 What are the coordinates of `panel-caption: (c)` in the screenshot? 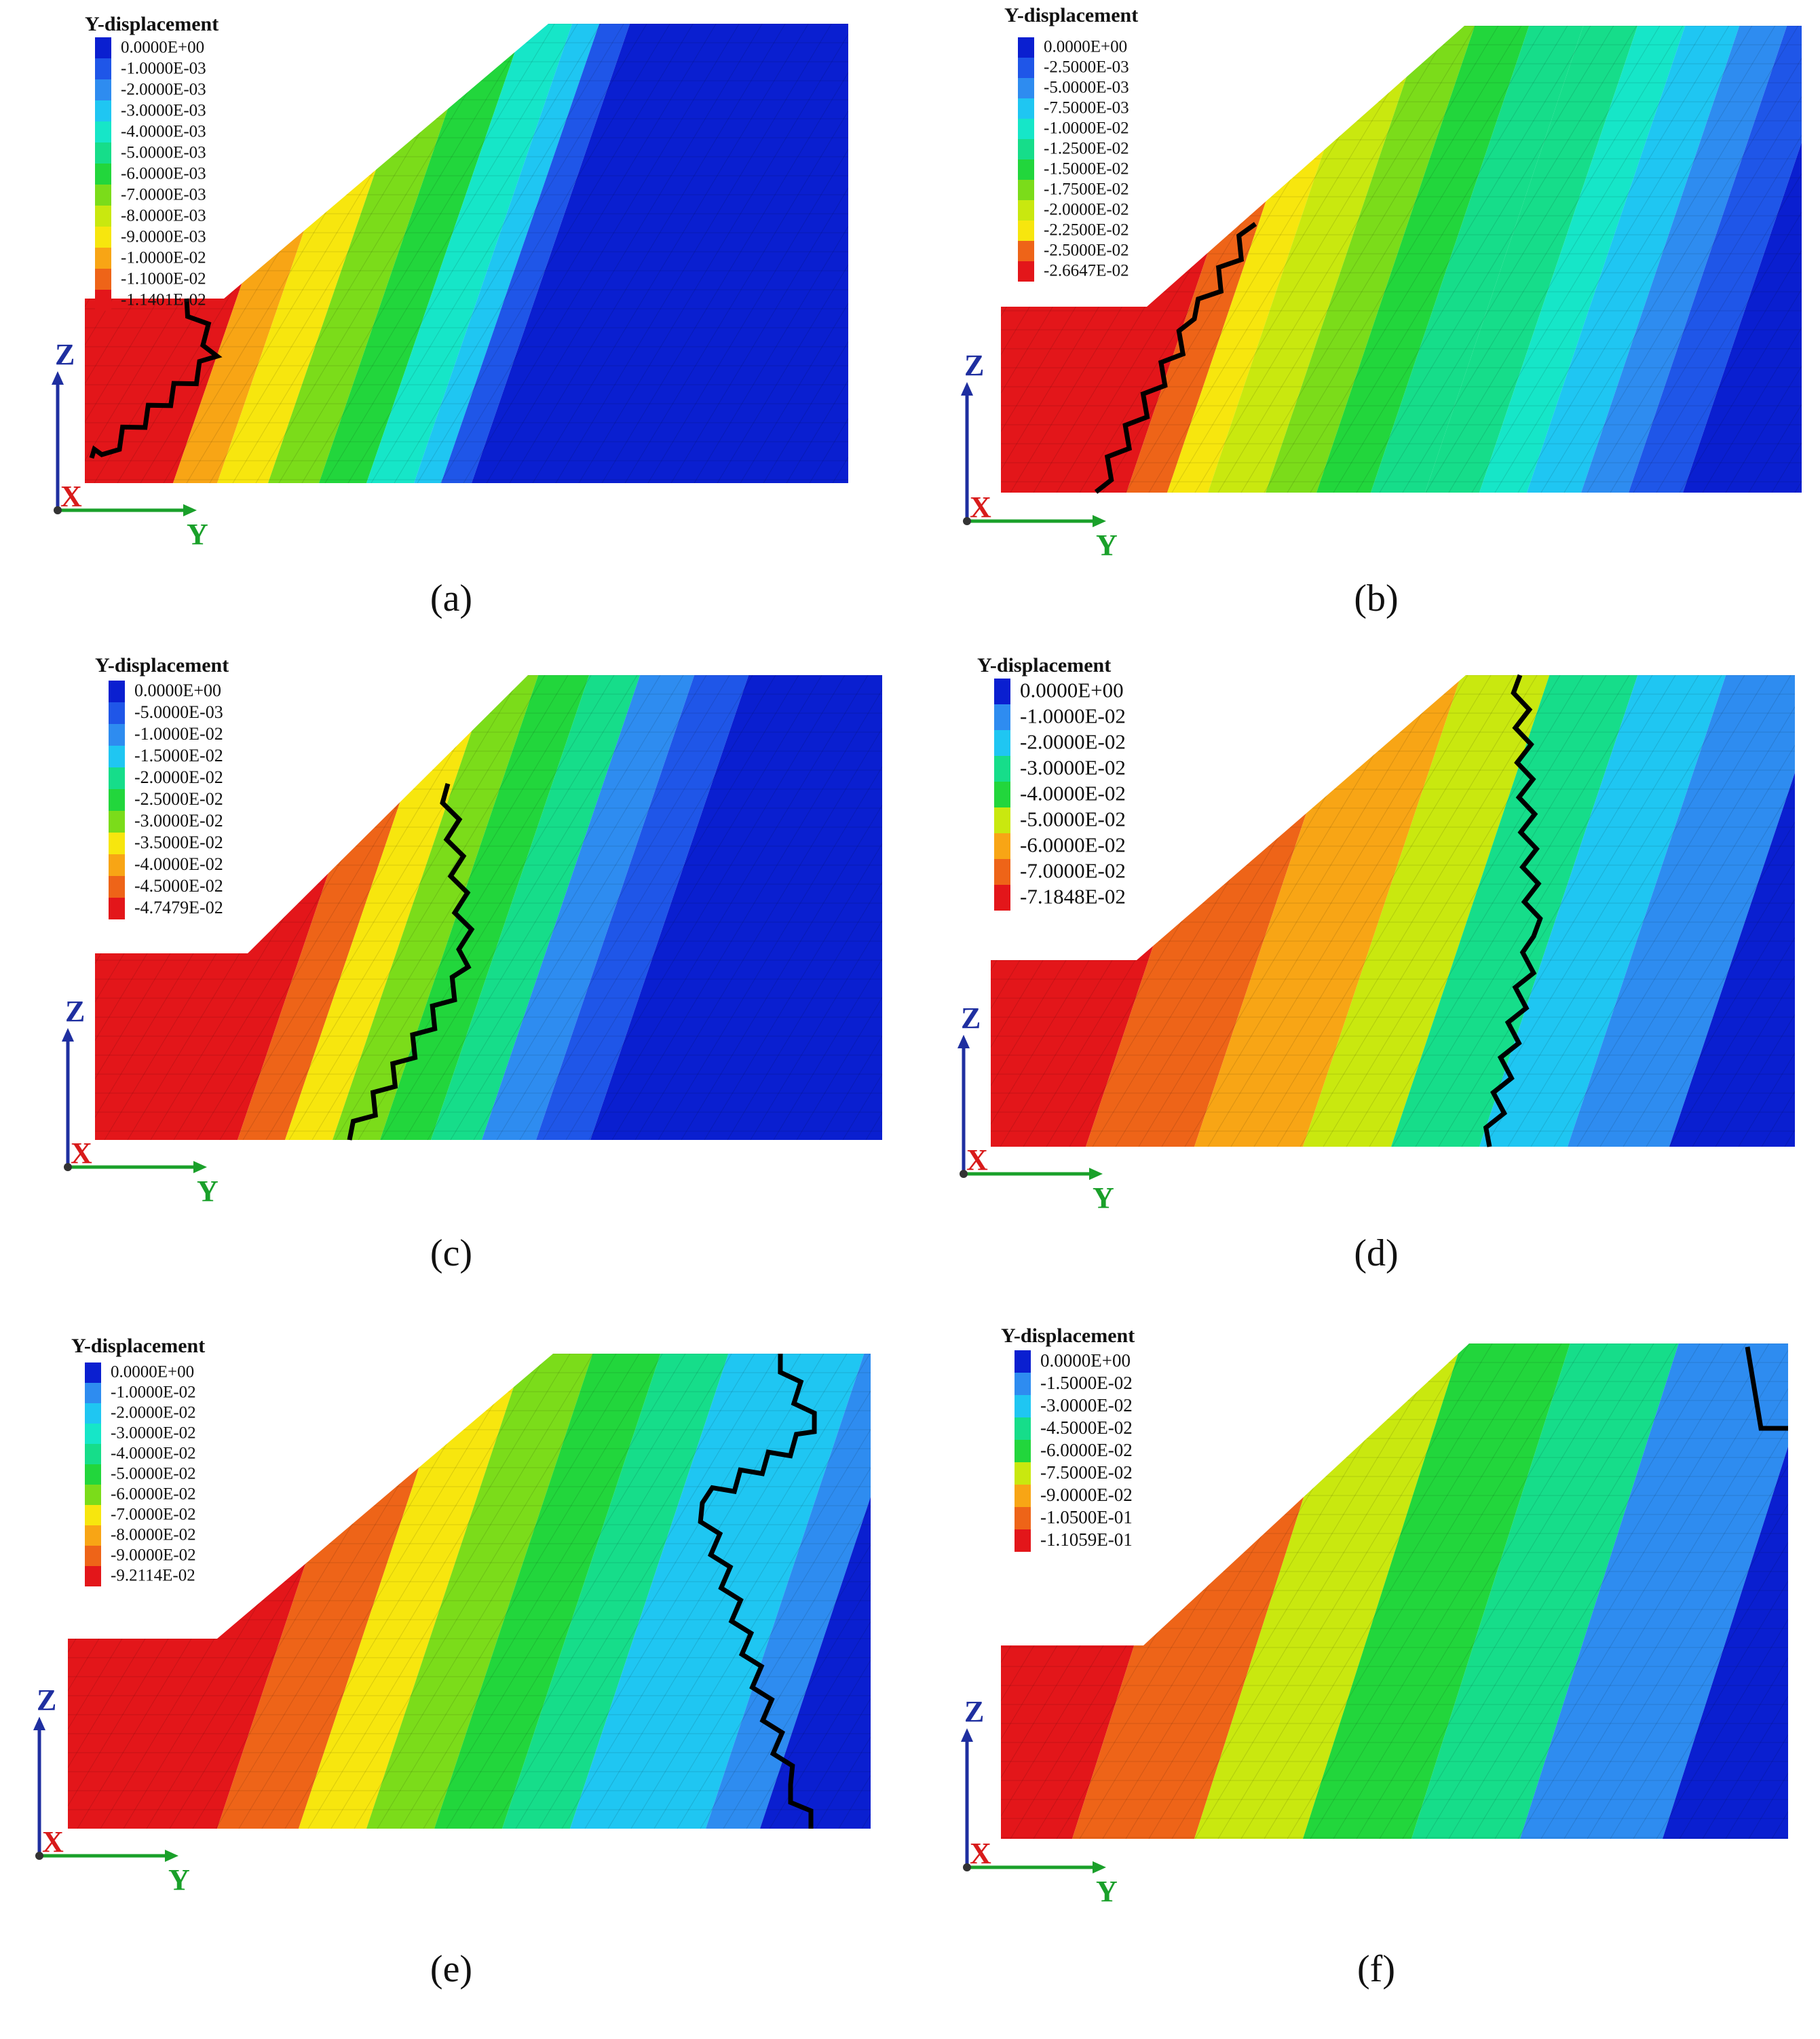 It's located at (451, 1253).